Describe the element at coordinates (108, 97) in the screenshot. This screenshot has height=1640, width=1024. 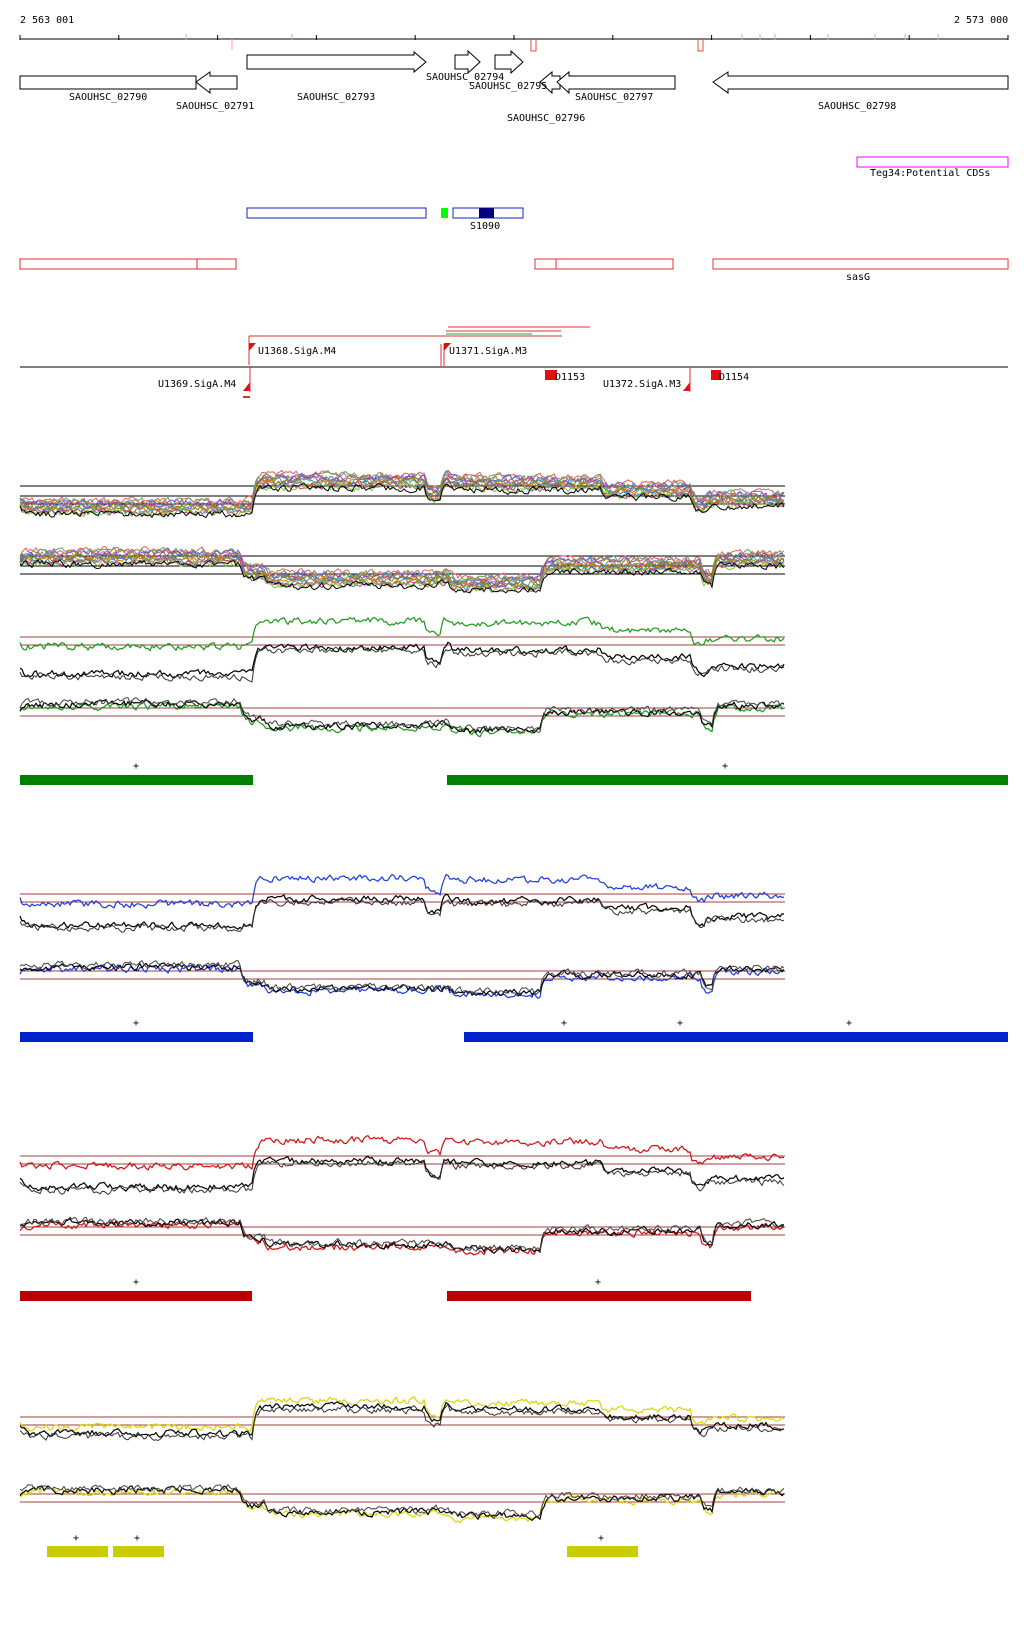
I see `gene-label: SAOUHSC_02790` at that location.